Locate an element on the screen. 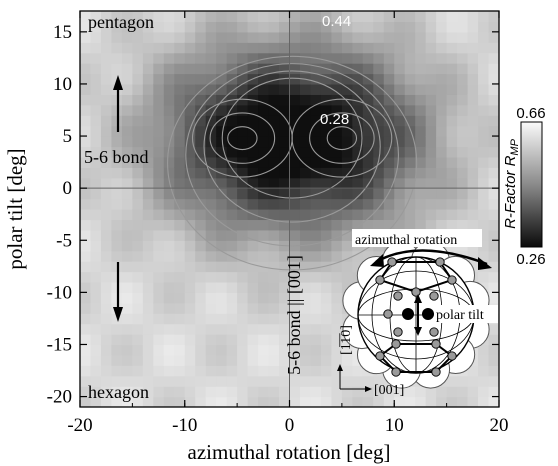 This screenshot has height=466, width=558. colorbar-min-label: 0.26 is located at coordinates (530, 259).